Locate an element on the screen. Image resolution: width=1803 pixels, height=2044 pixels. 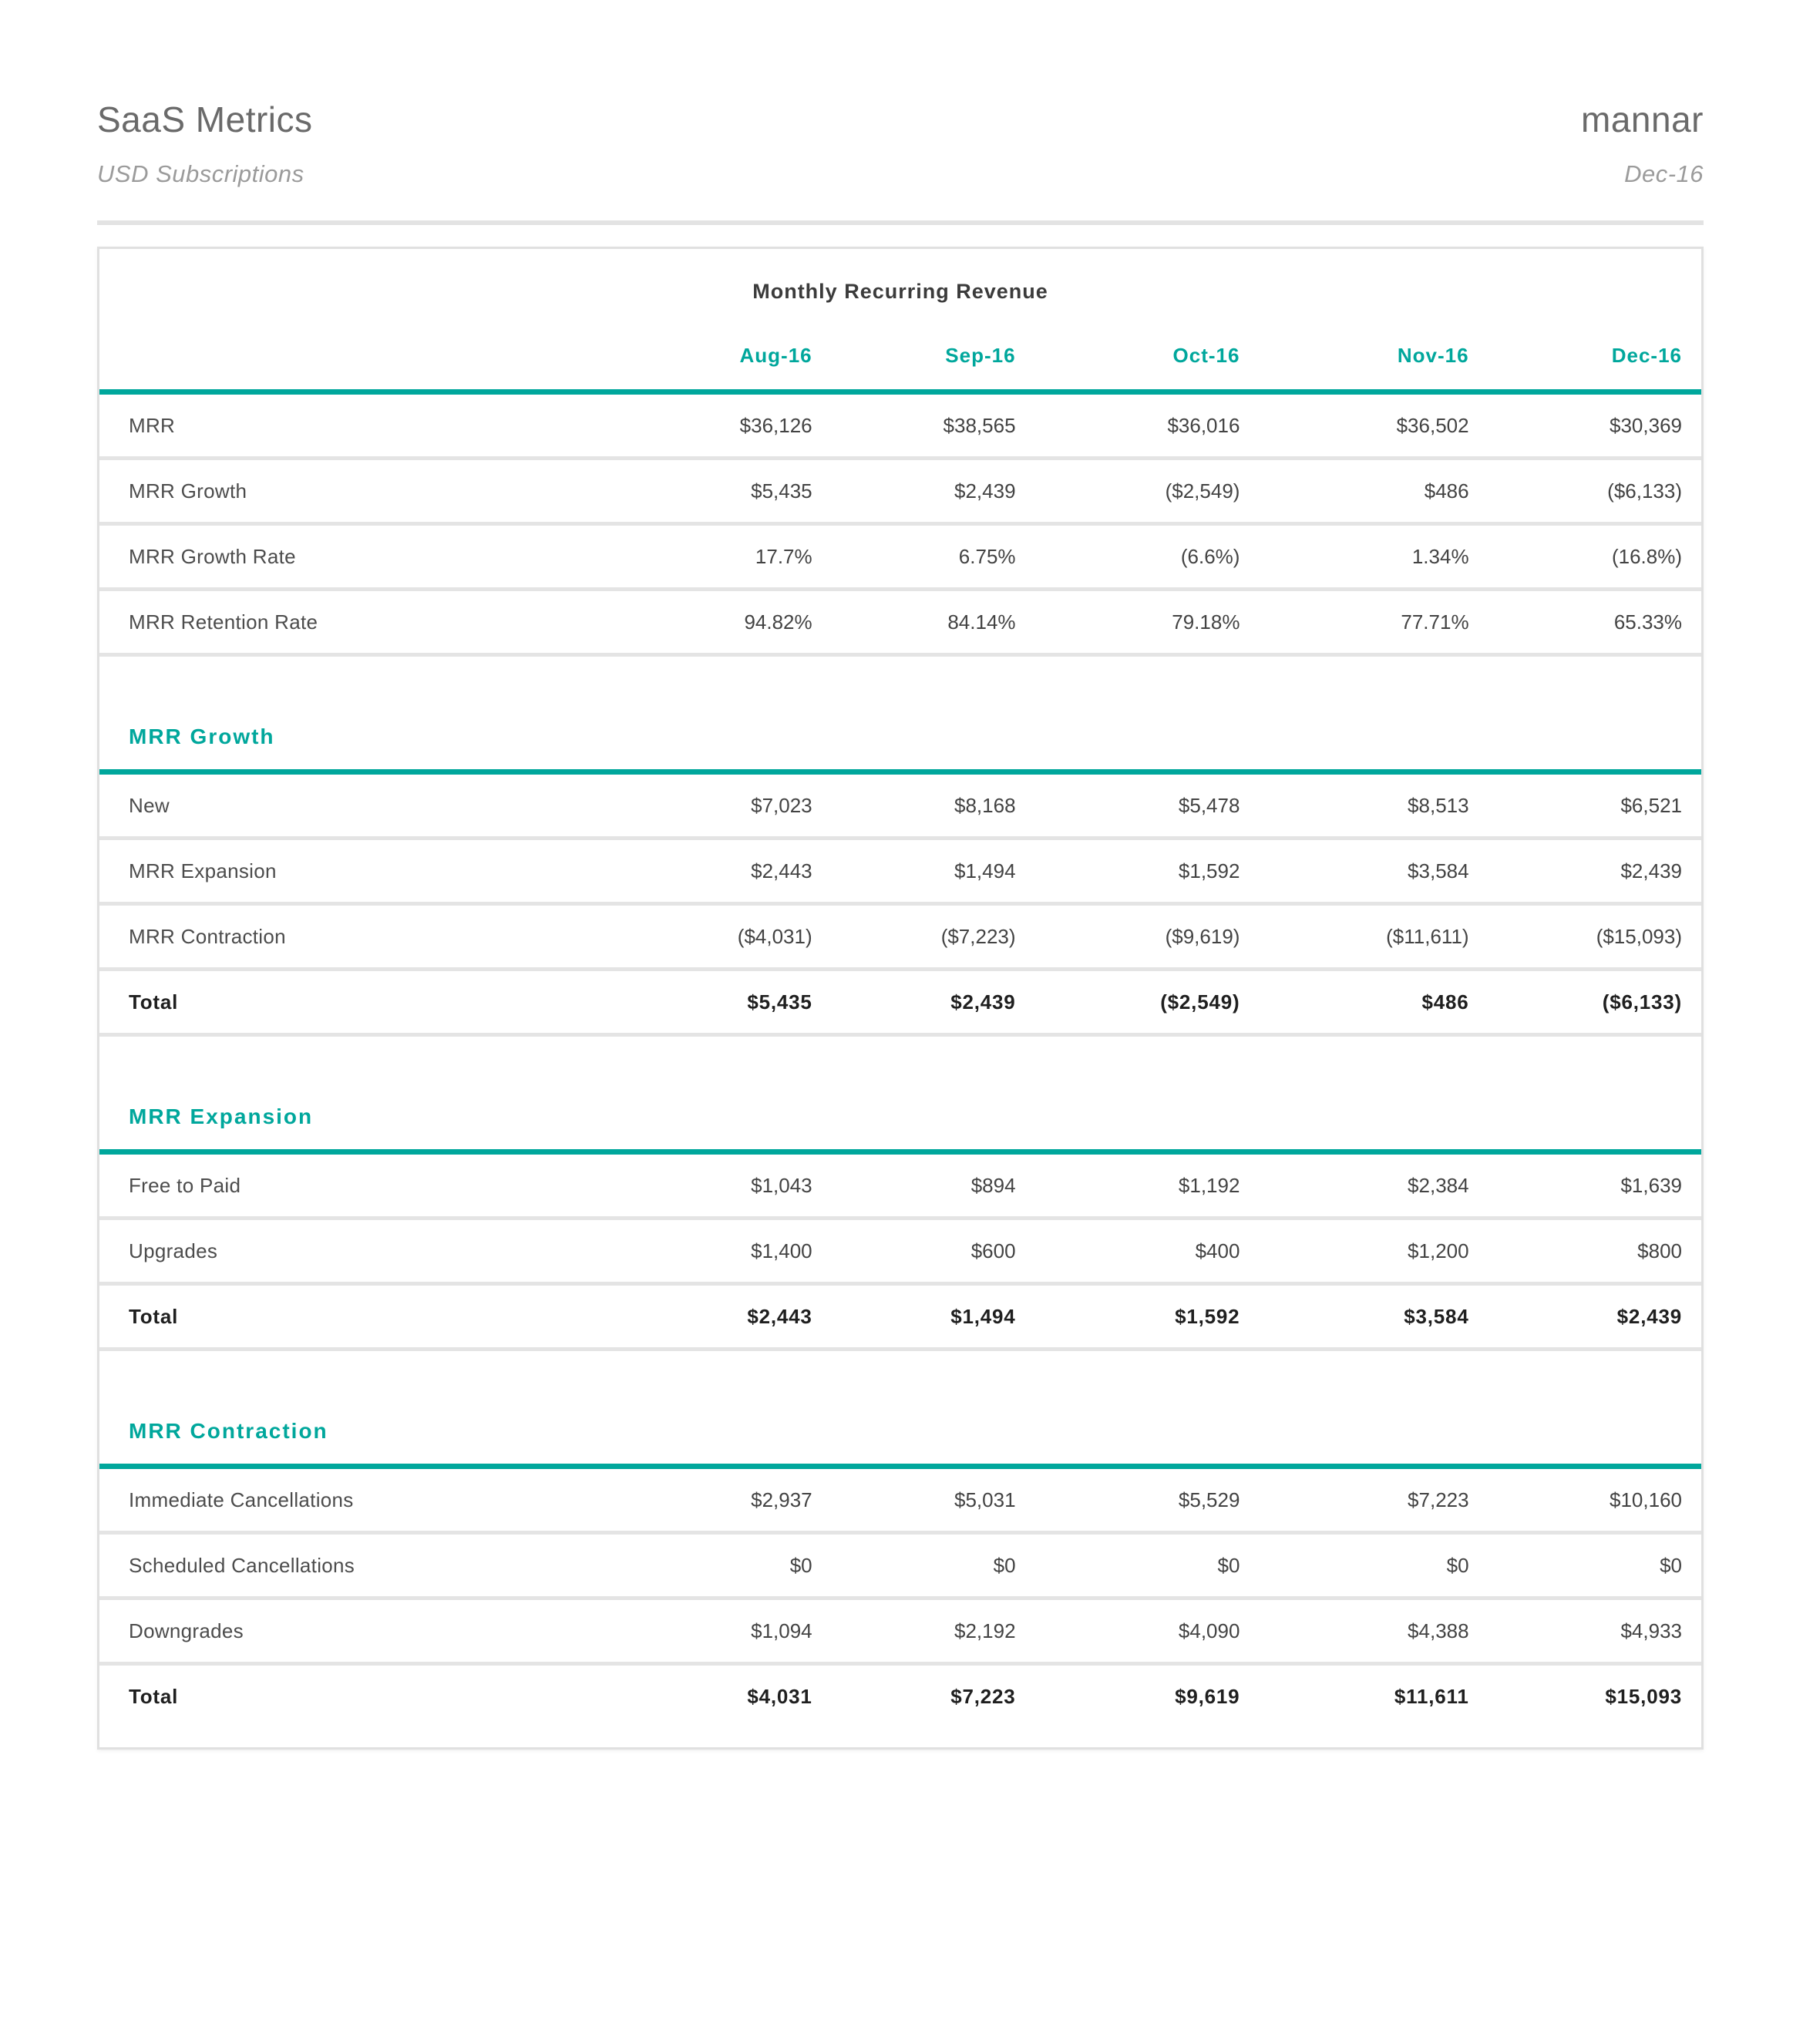
metric-label: MRR is located at coordinates (152, 425).